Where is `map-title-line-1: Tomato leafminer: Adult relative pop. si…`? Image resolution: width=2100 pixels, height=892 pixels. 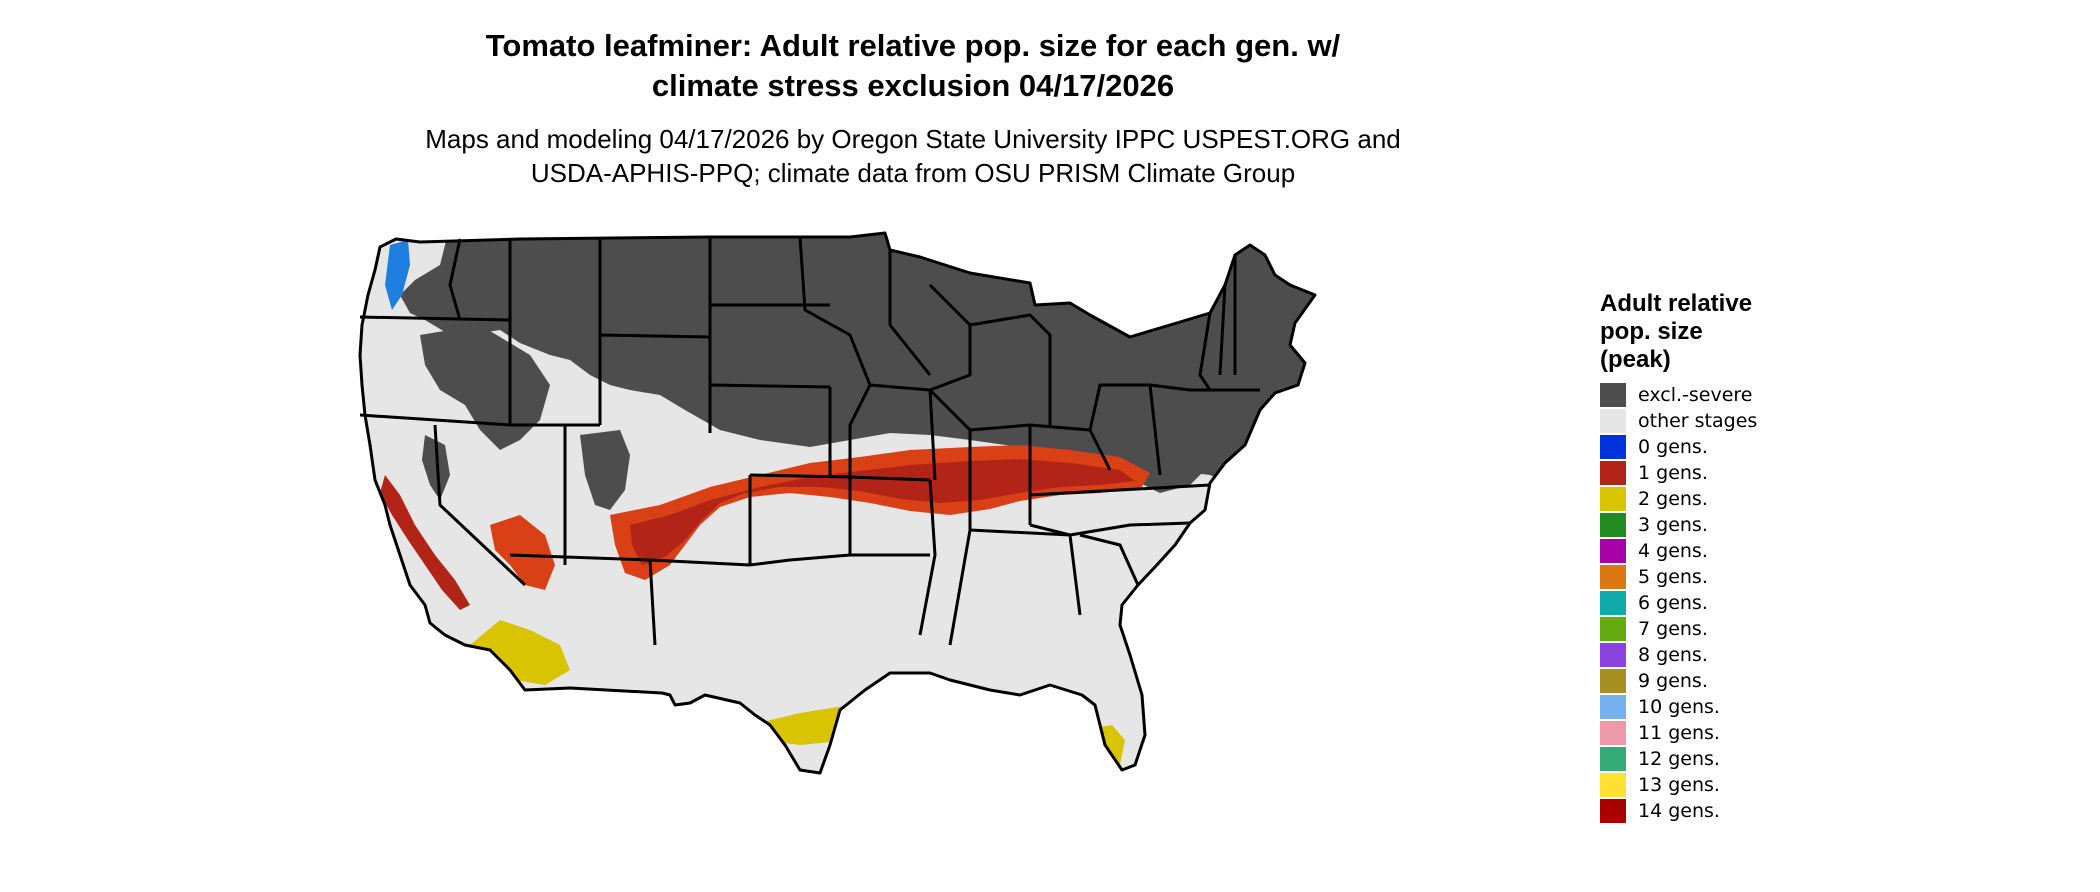
map-title-line-1: Tomato leafminer: Adult relative pop. si… is located at coordinates (913, 45).